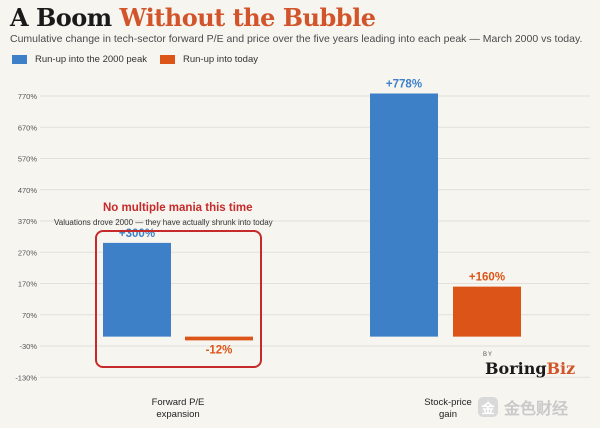  What do you see at coordinates (561, 368) in the screenshot?
I see `brand-name-part-2: Biz` at bounding box center [561, 368].